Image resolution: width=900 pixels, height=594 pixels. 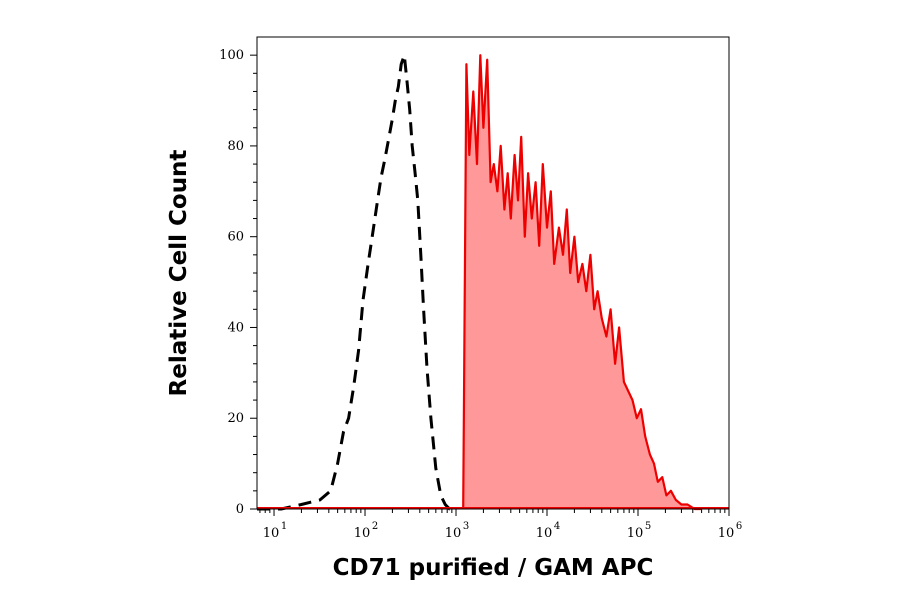 What do you see at coordinates (493, 568) in the screenshot?
I see `x-axis-title: CD71 purified / GAM APC` at bounding box center [493, 568].